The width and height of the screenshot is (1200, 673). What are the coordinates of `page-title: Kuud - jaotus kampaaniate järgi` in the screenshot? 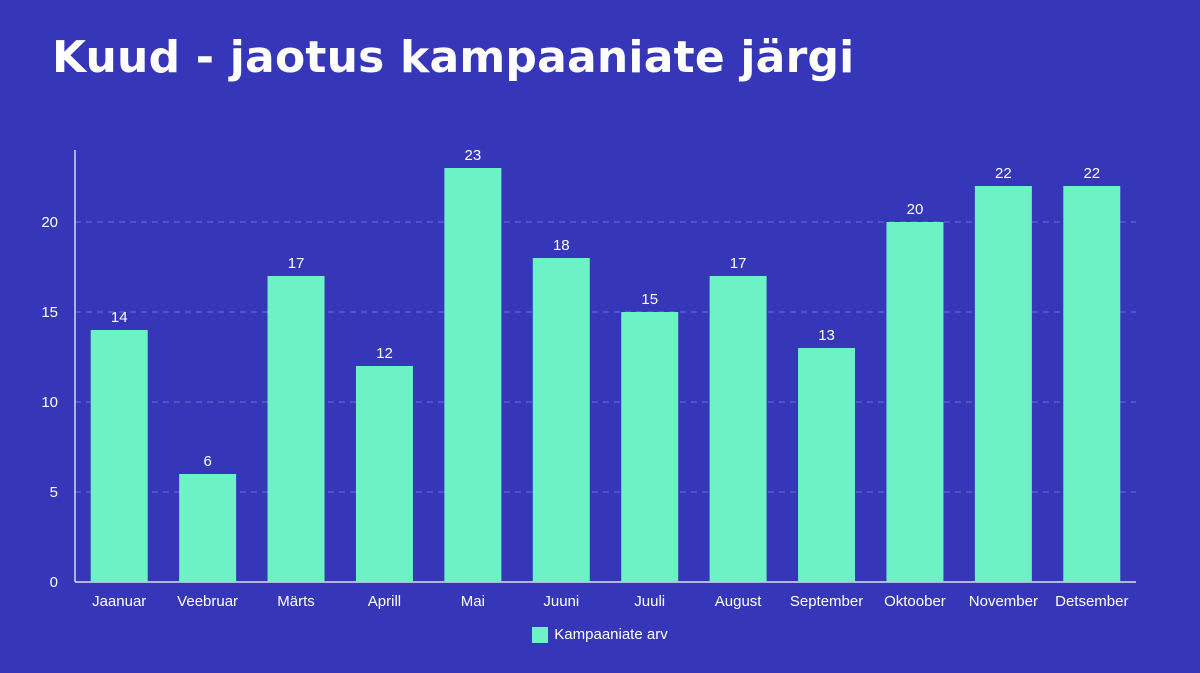 It's located at (453, 57).